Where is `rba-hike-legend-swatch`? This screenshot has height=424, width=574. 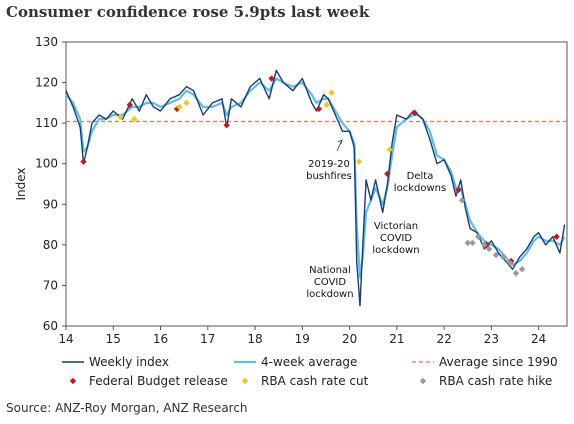
rba-hike-legend-swatch is located at coordinates (423, 381).